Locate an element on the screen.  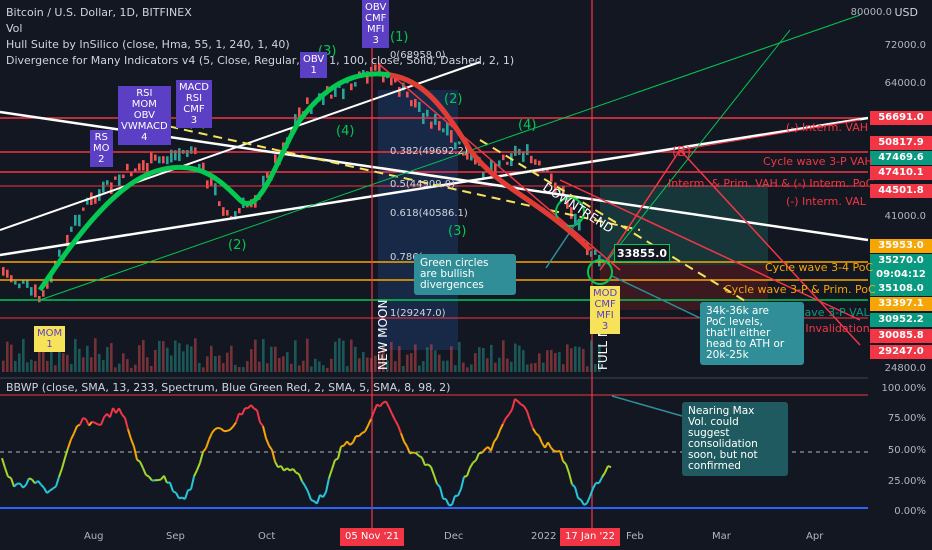
divergence-box: OBV CMF MFI 3 is located at coordinates (376, 24).